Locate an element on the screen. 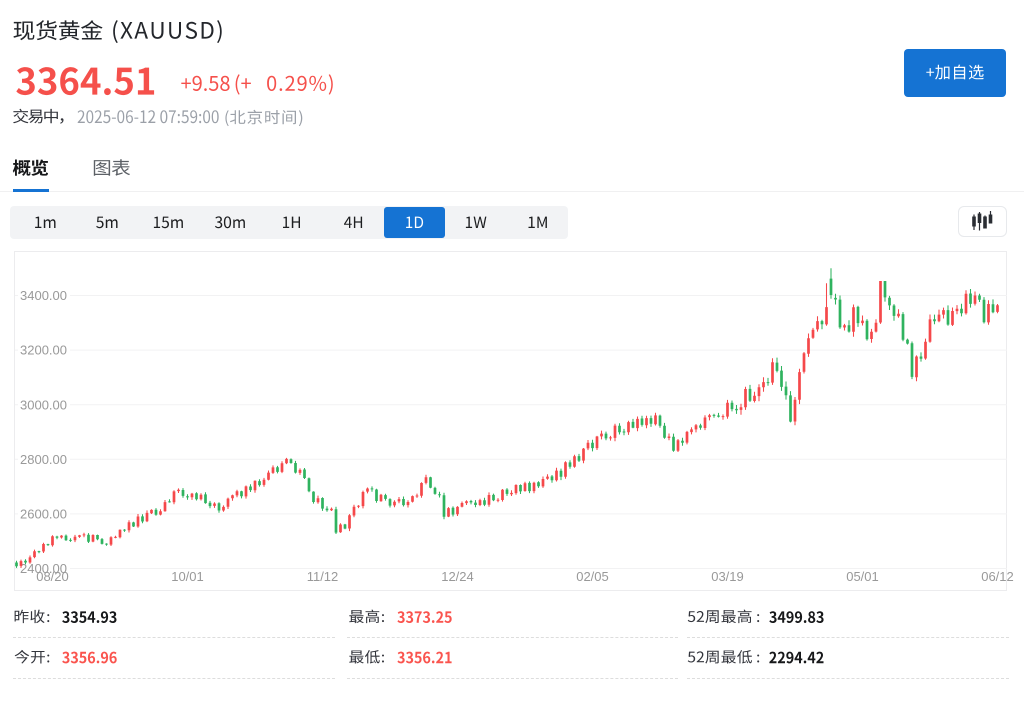  svg-text: 2600.00 is located at coordinates (43, 514).